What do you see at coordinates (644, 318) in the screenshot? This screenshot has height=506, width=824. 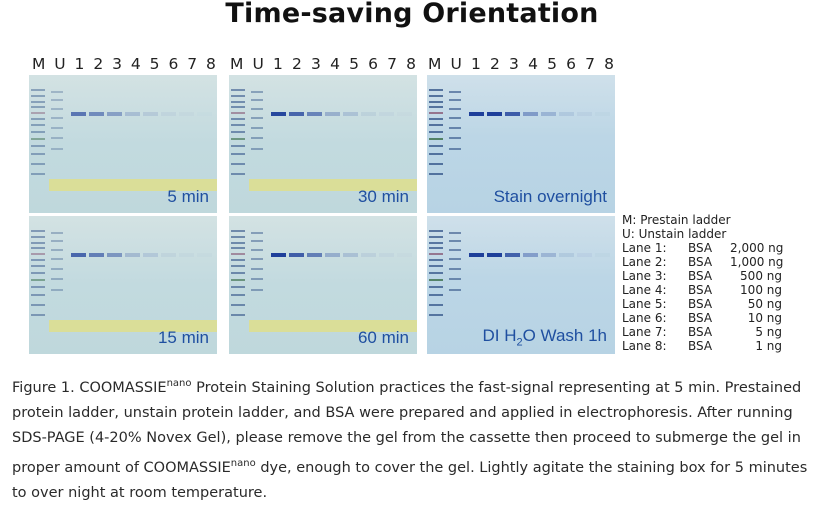 I see `legend-lane: Lane 6:` at bounding box center [644, 318].